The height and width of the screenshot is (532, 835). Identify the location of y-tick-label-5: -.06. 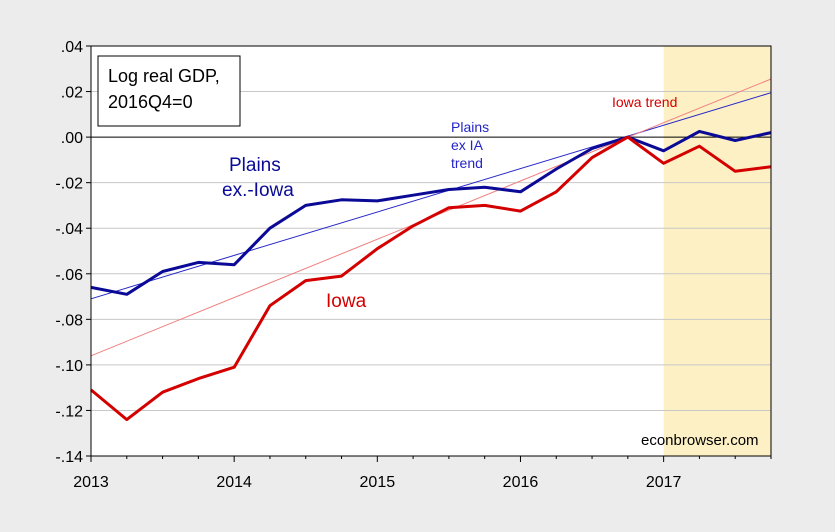
(69, 275).